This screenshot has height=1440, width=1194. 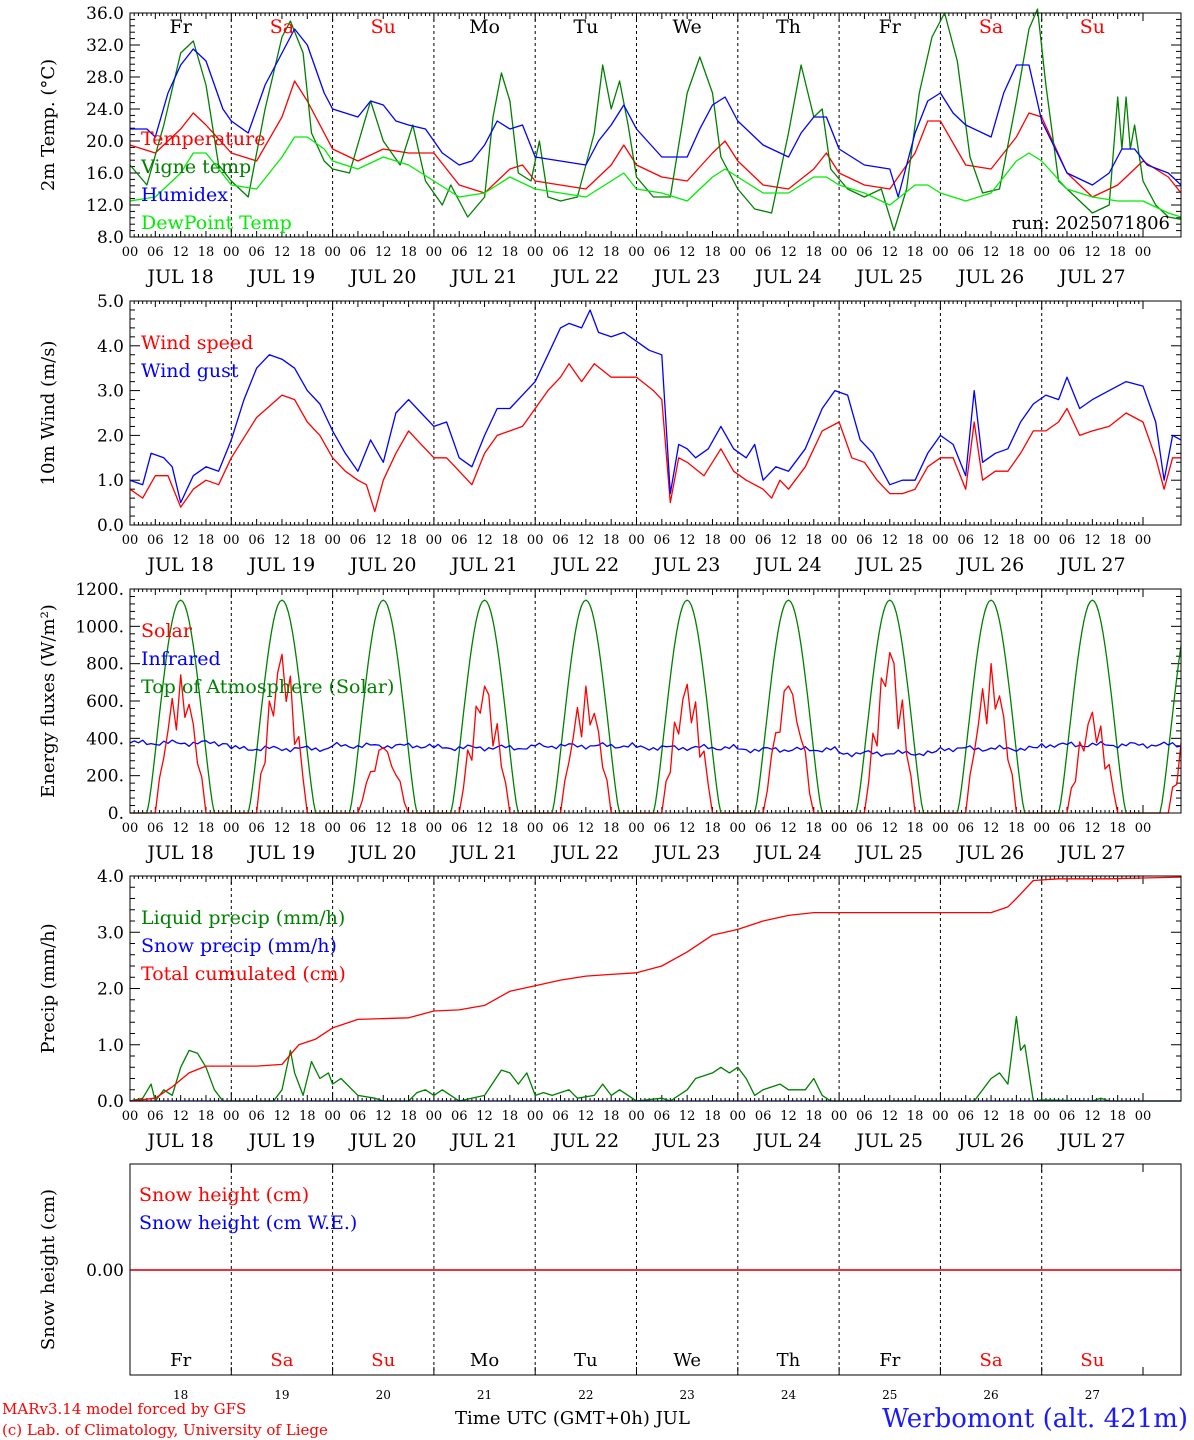 What do you see at coordinates (248, 1223) in the screenshot?
I see `legend-entry: Snow height (cm W.E.)` at bounding box center [248, 1223].